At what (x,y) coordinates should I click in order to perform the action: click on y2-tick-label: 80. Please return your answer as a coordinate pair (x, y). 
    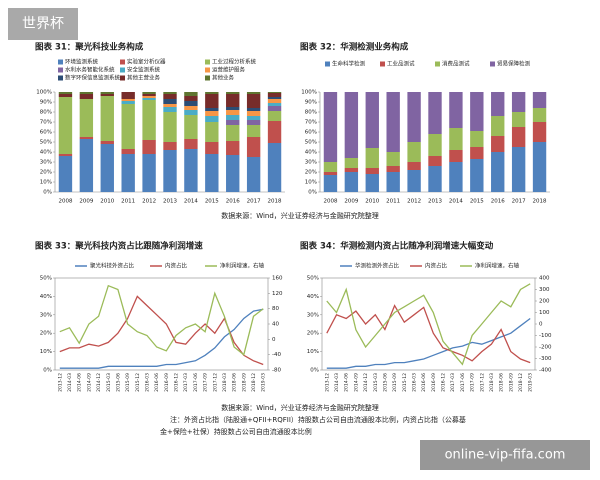
    Looking at the image, I should click on (275, 309).